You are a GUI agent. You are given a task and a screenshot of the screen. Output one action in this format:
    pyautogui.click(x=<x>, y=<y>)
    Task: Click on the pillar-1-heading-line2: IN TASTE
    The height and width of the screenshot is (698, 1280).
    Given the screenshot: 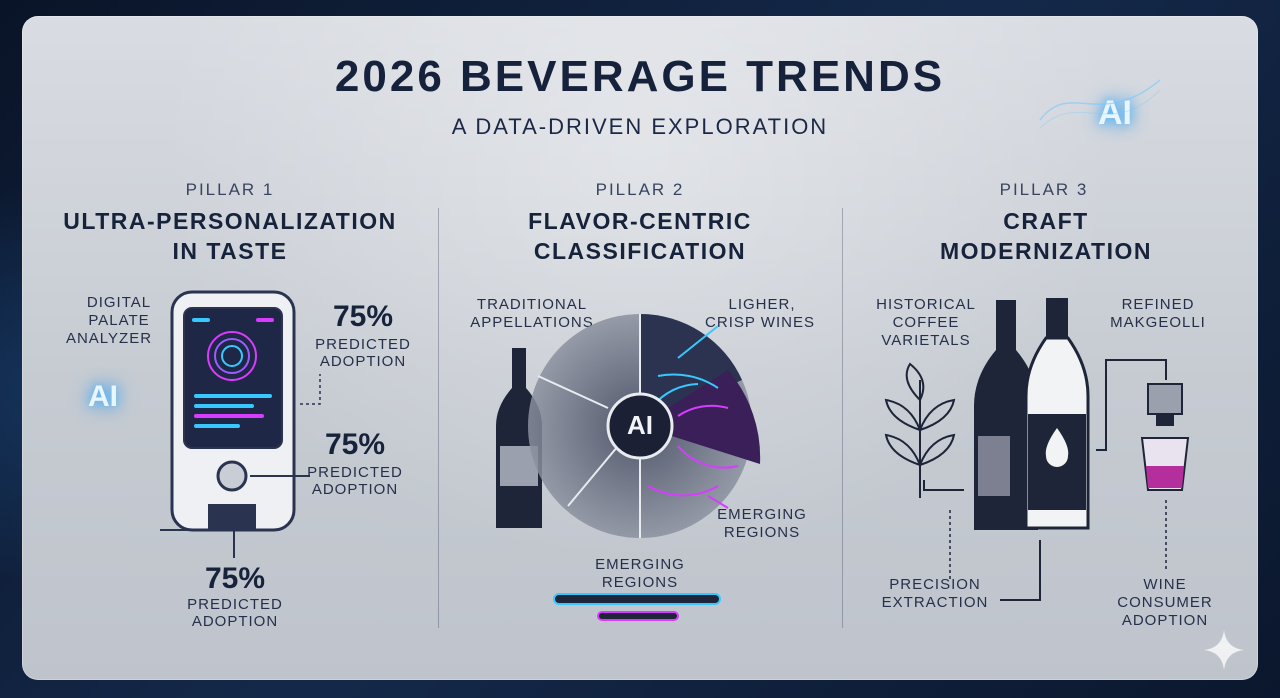 What is the action you would take?
    pyautogui.click(x=230, y=251)
    